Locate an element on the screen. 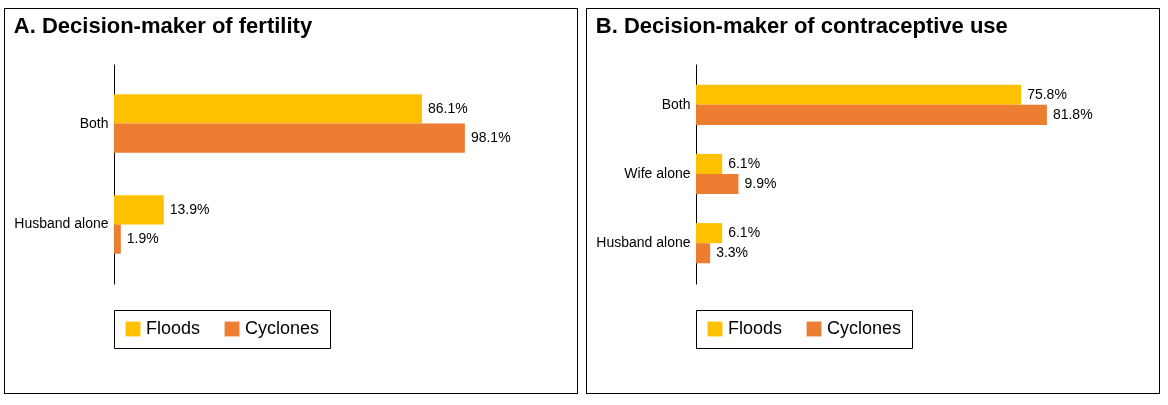 This screenshot has width=1168, height=405. y-tick-label: Wife alone is located at coordinates (657, 173).